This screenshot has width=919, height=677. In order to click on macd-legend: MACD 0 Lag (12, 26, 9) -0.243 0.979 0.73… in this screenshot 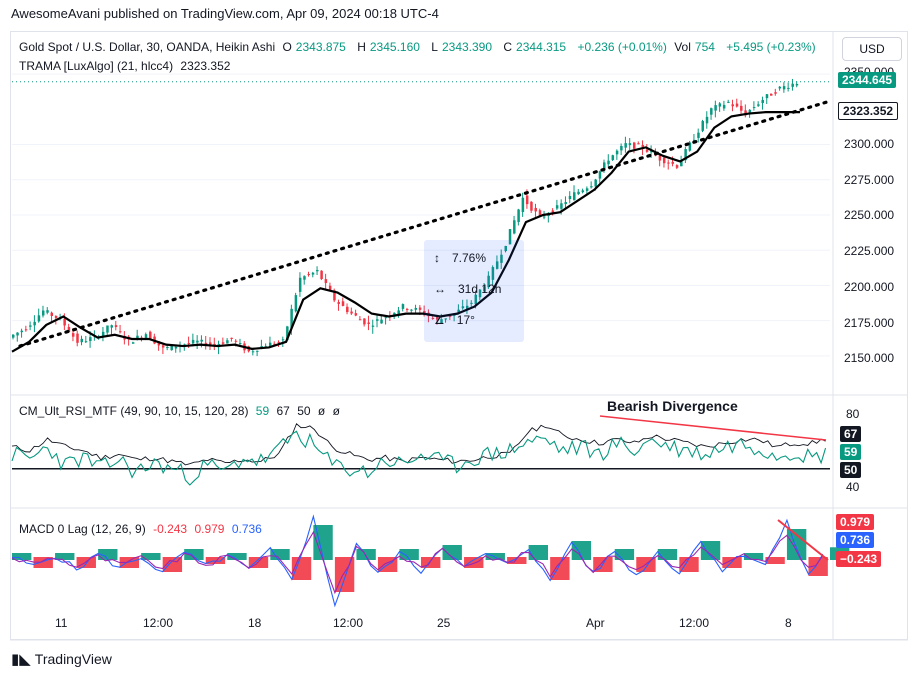, I will do `click(142, 529)`.